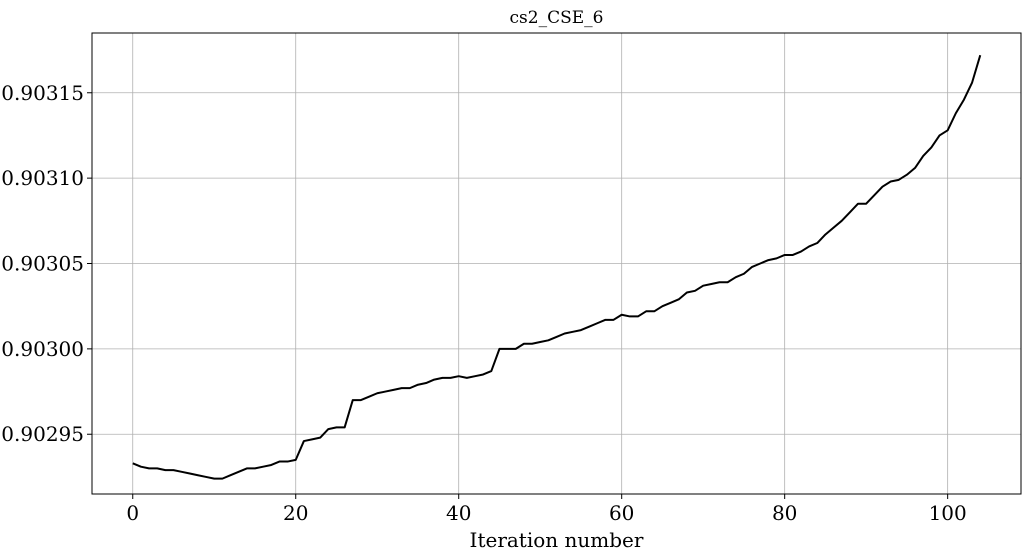 The width and height of the screenshot is (1030, 560). I want to click on y-tick-label: 0.90310, so click(42, 178).